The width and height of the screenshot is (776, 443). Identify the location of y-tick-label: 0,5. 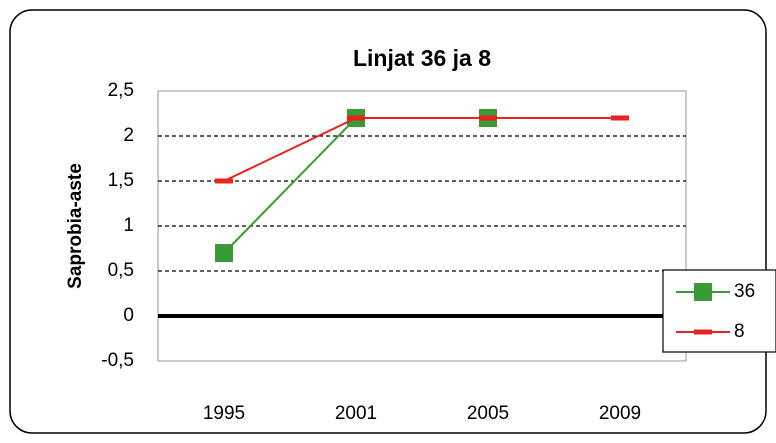
(121, 270).